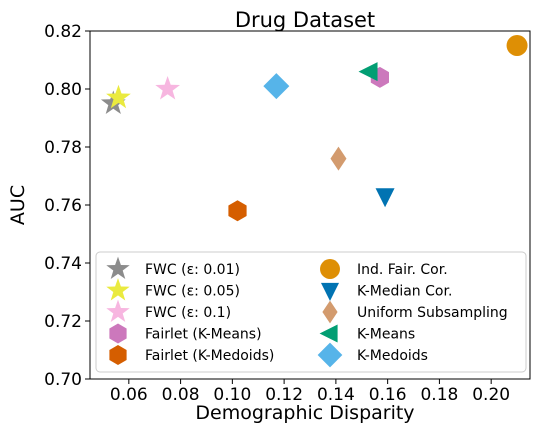 The image size is (540, 432). I want to click on legend-label-fwc-eps-0-1: FWC (ε: 0.1), so click(188, 313).